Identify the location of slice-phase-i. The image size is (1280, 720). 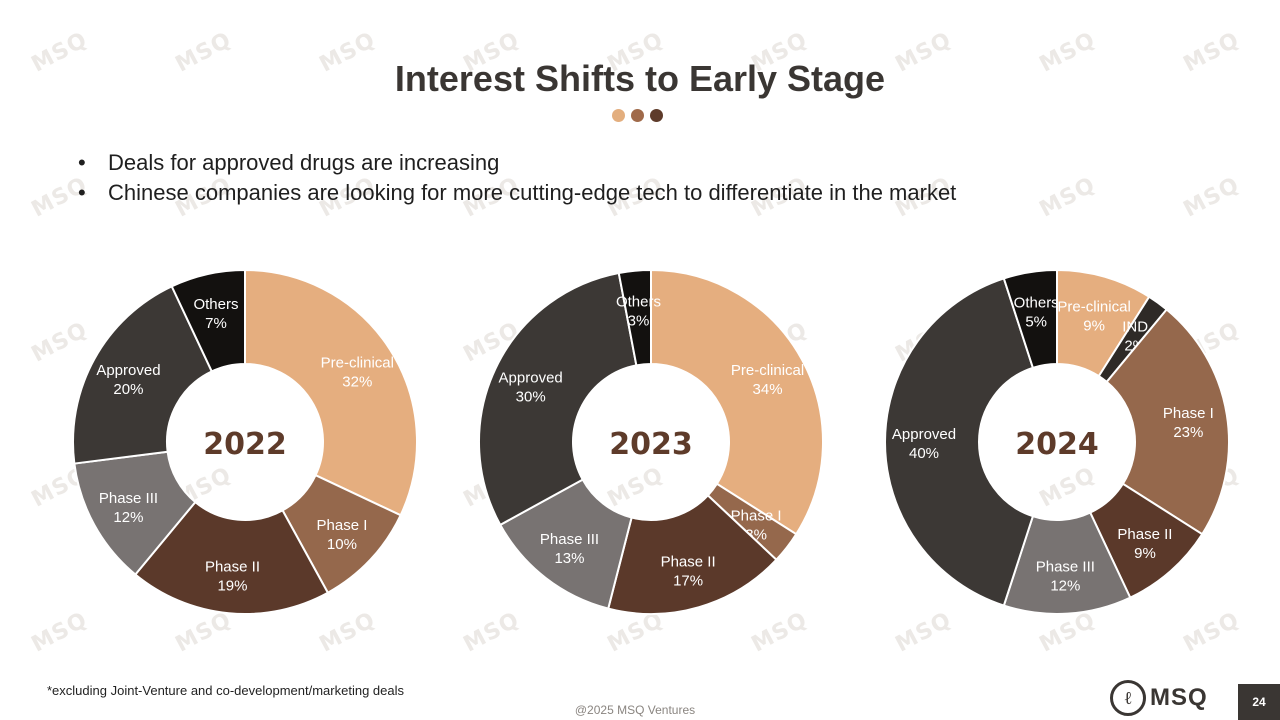
(1167, 422).